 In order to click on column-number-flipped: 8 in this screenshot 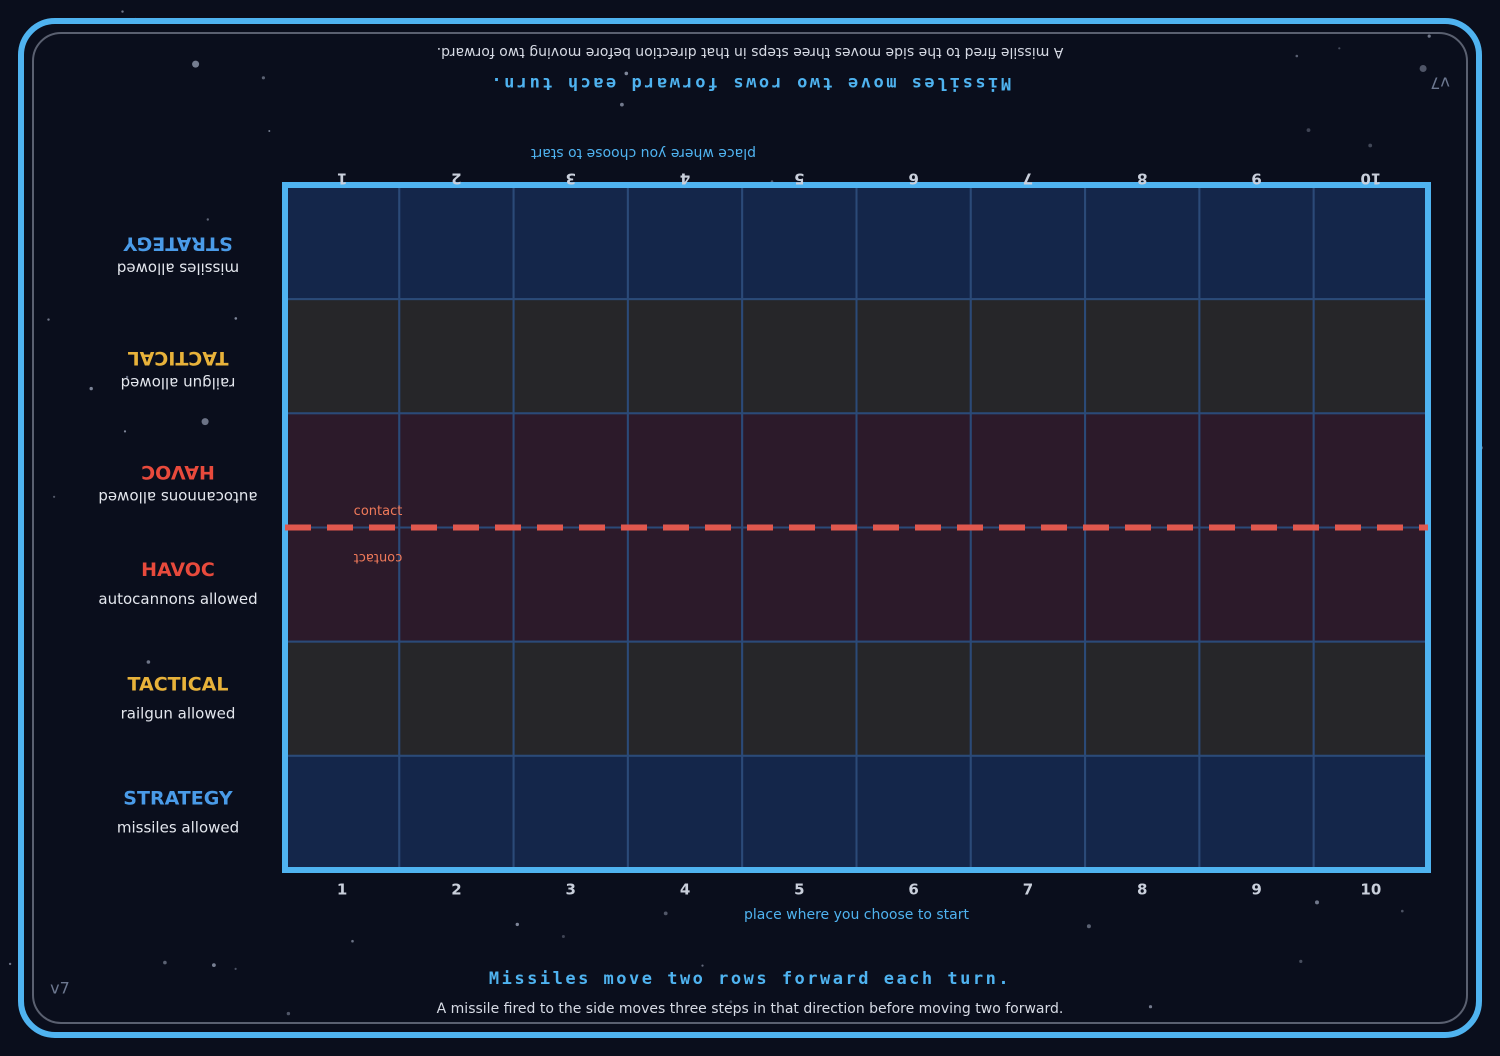, I will do `click(1142, 179)`.